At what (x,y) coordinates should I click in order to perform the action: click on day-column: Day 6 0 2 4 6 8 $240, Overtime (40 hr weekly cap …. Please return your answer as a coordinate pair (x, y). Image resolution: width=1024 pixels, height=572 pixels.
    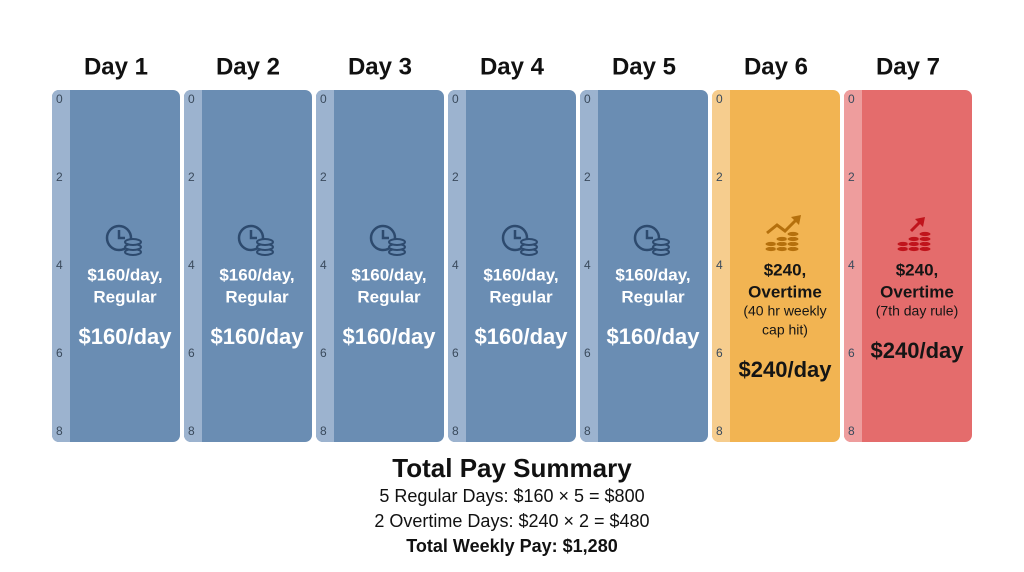
    Looking at the image, I should click on (776, 247).